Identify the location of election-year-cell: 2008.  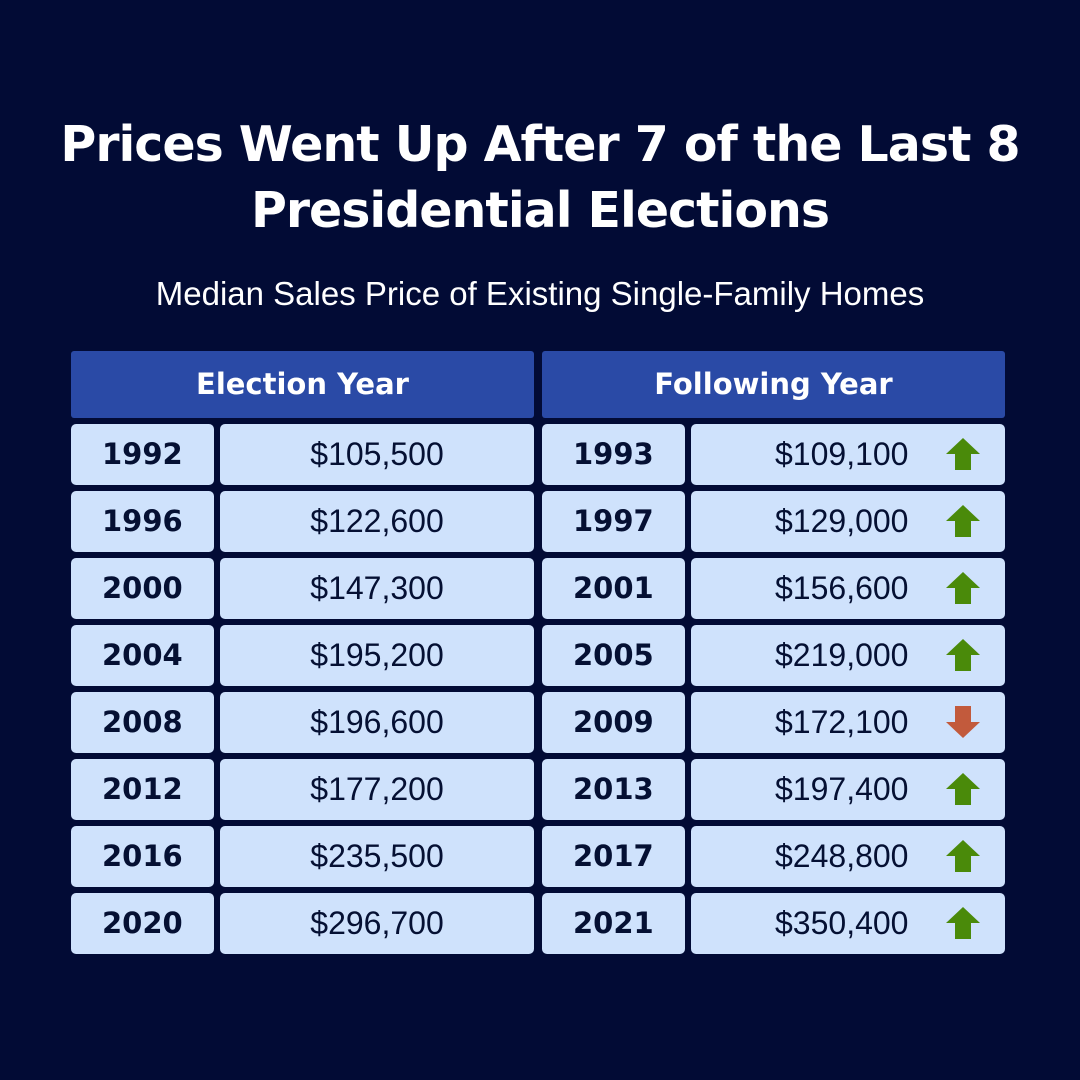
(142, 722).